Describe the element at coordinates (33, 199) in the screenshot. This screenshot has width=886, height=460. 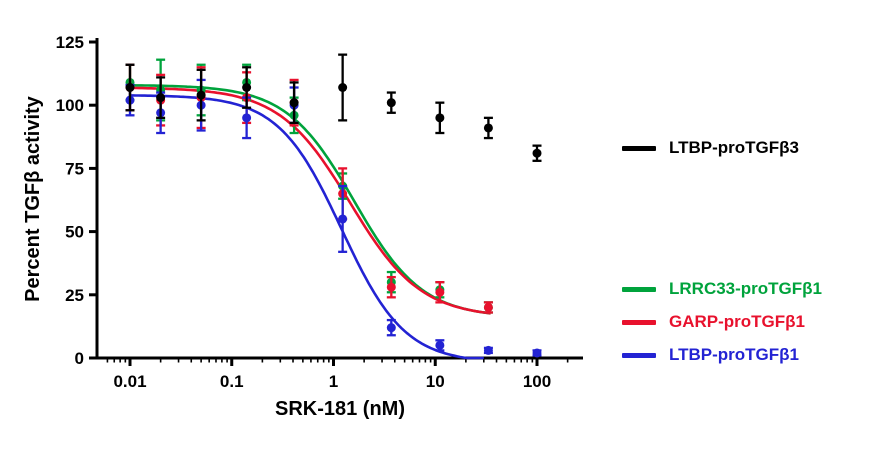
I see `y-axis-title: Percent TGFβ activity` at that location.